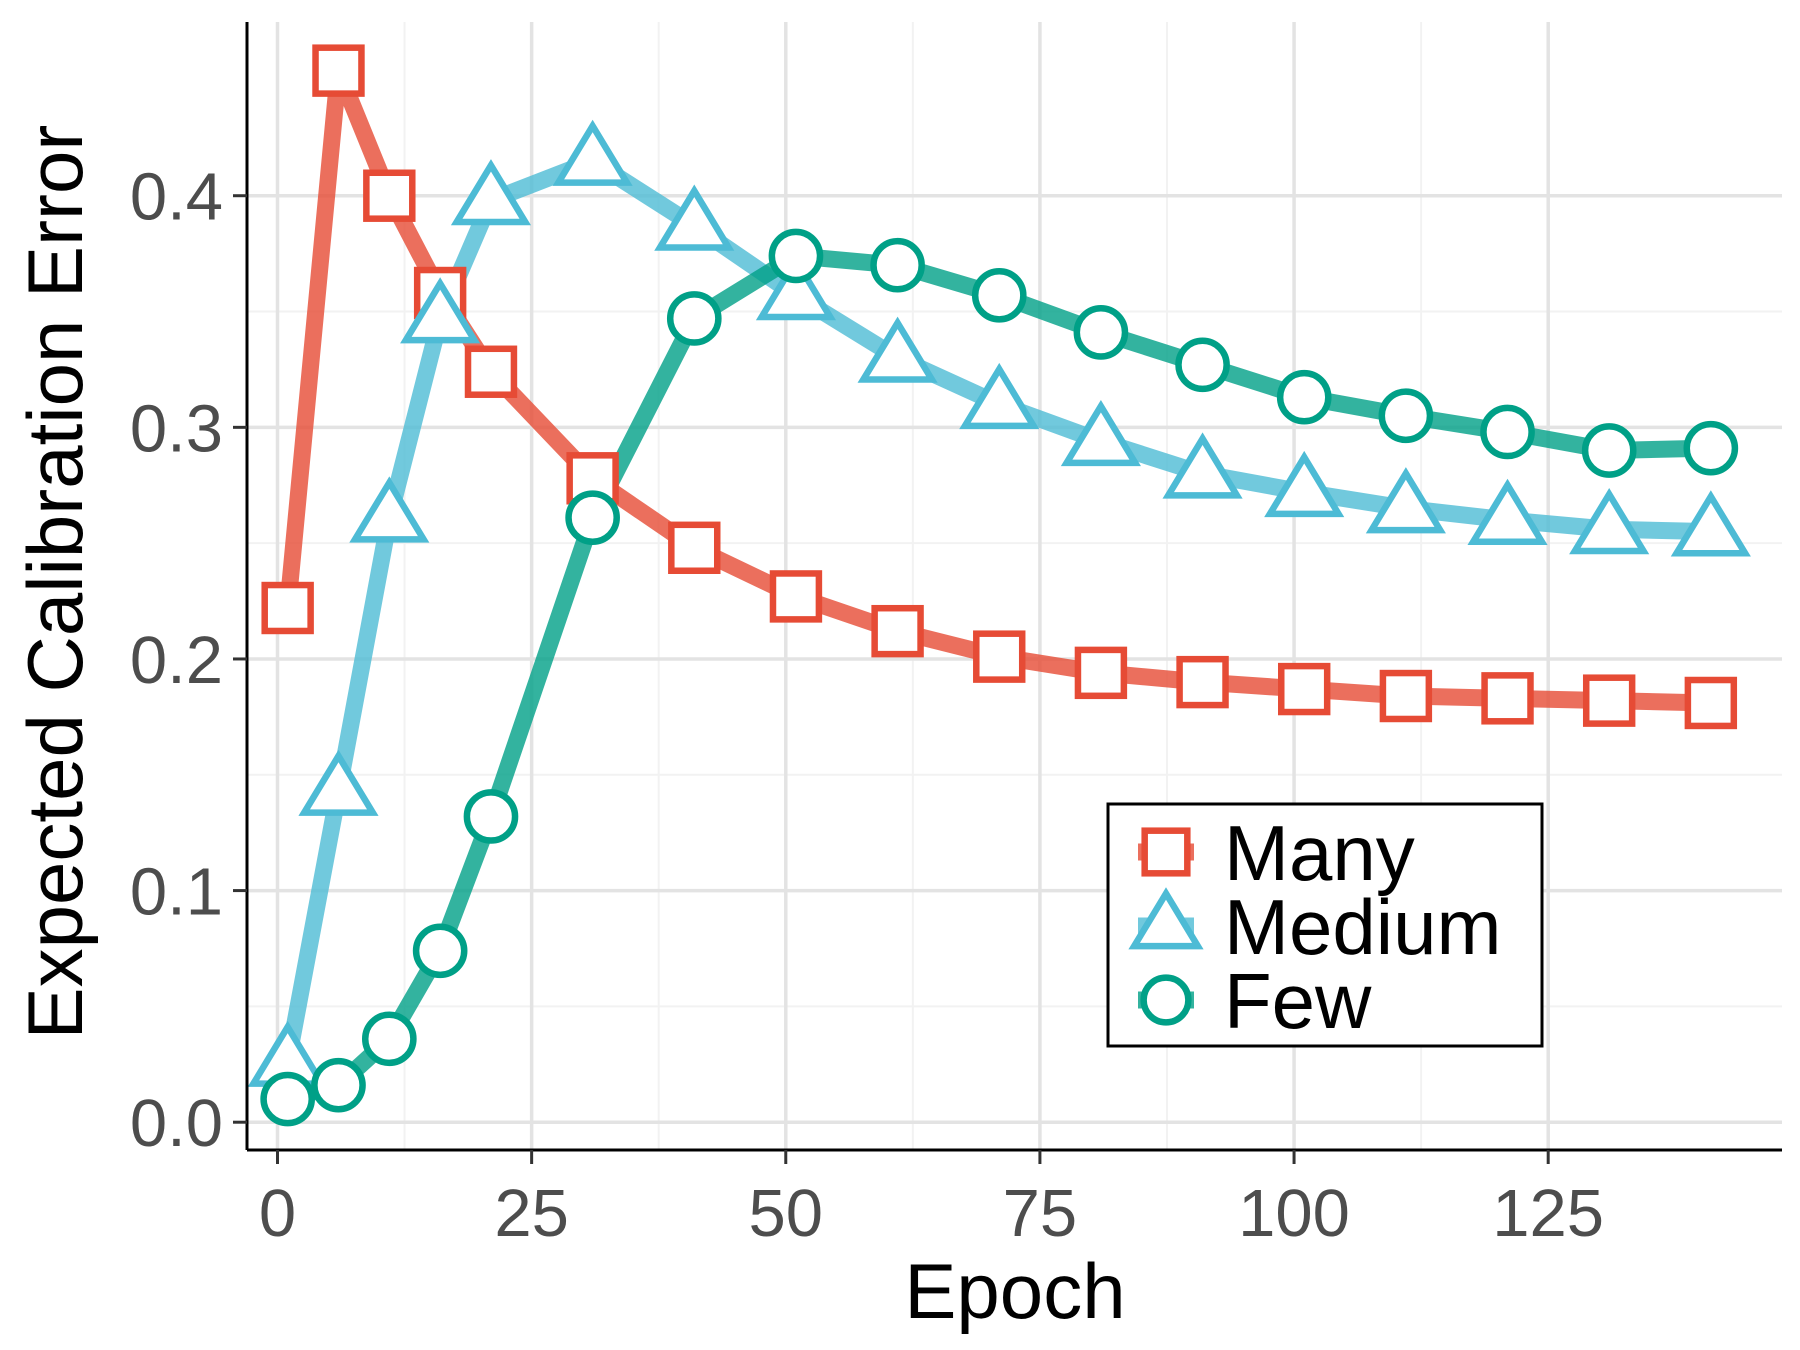 Image resolution: width=1800 pixels, height=1350 pixels. Describe the element at coordinates (1166, 1000) in the screenshot. I see `legend-marker-few` at that location.